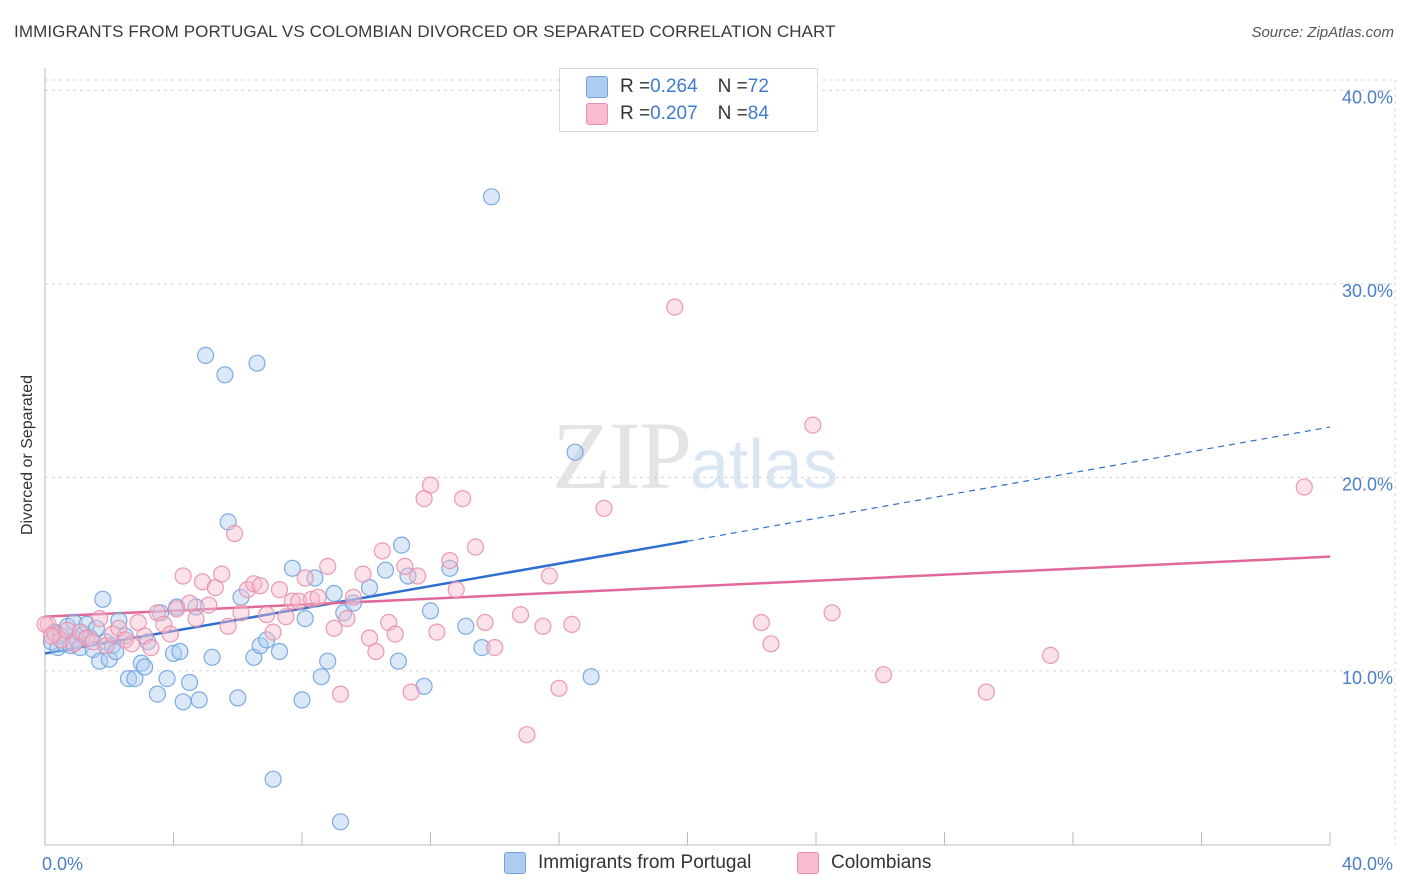  I want to click on legend-swatch-portugal, so click(597, 87).